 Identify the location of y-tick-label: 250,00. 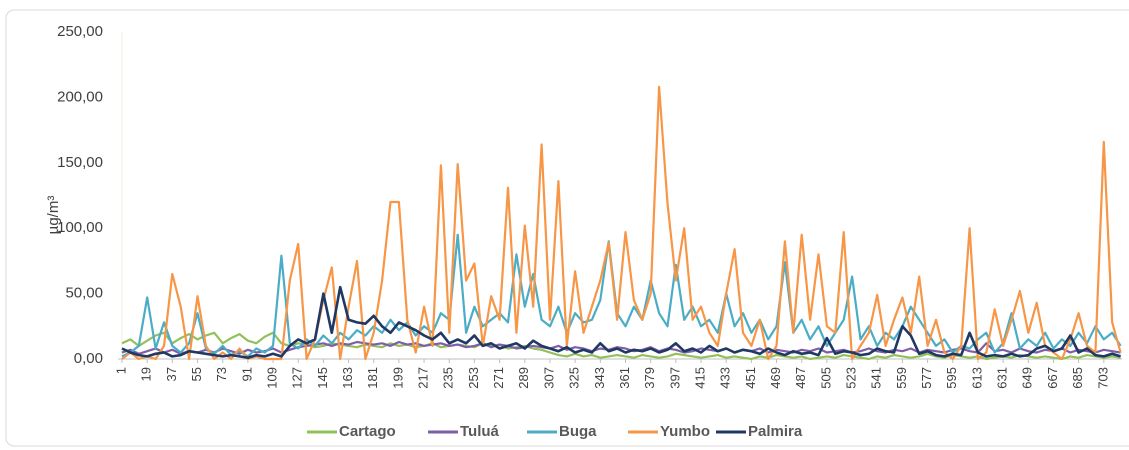
(80, 31).